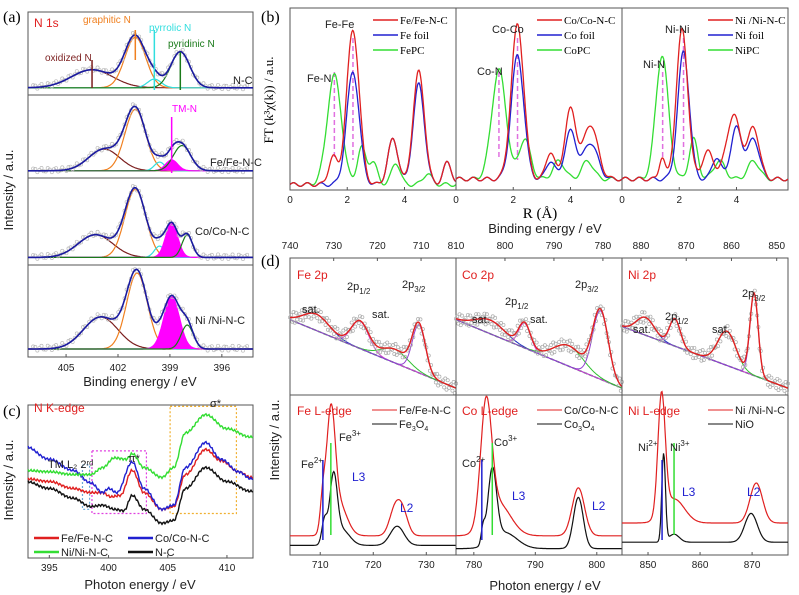 Image resolution: width=799 pixels, height=595 pixels. Describe the element at coordinates (270, 17) in the screenshot. I see `panel-label-b: (b)` at that location.